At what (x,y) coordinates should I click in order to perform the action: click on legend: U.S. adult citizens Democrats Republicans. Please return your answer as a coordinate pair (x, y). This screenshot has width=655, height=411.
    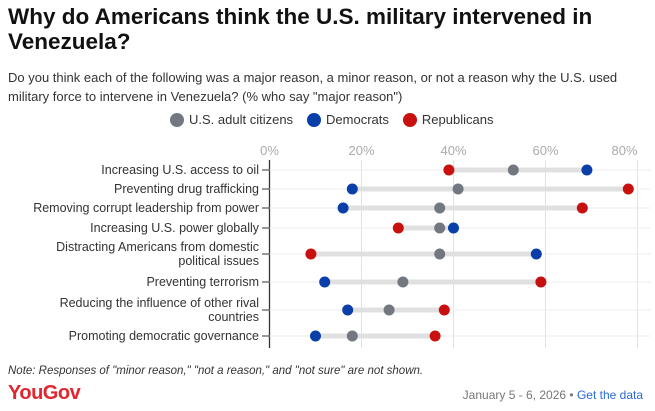
    Looking at the image, I should click on (331, 119).